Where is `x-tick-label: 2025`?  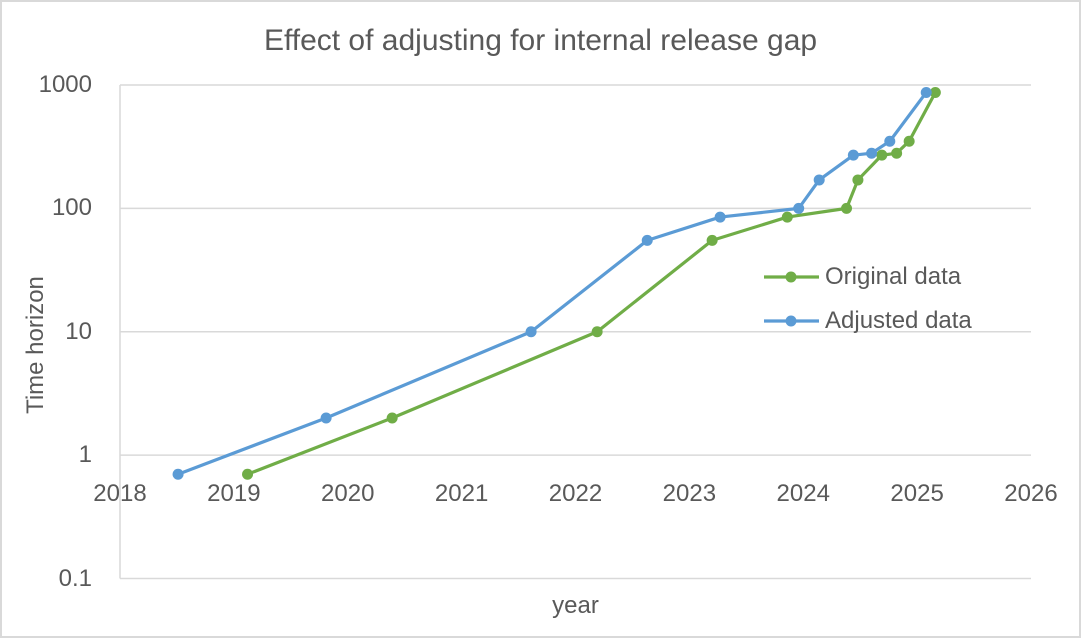 x-tick-label: 2025 is located at coordinates (917, 493).